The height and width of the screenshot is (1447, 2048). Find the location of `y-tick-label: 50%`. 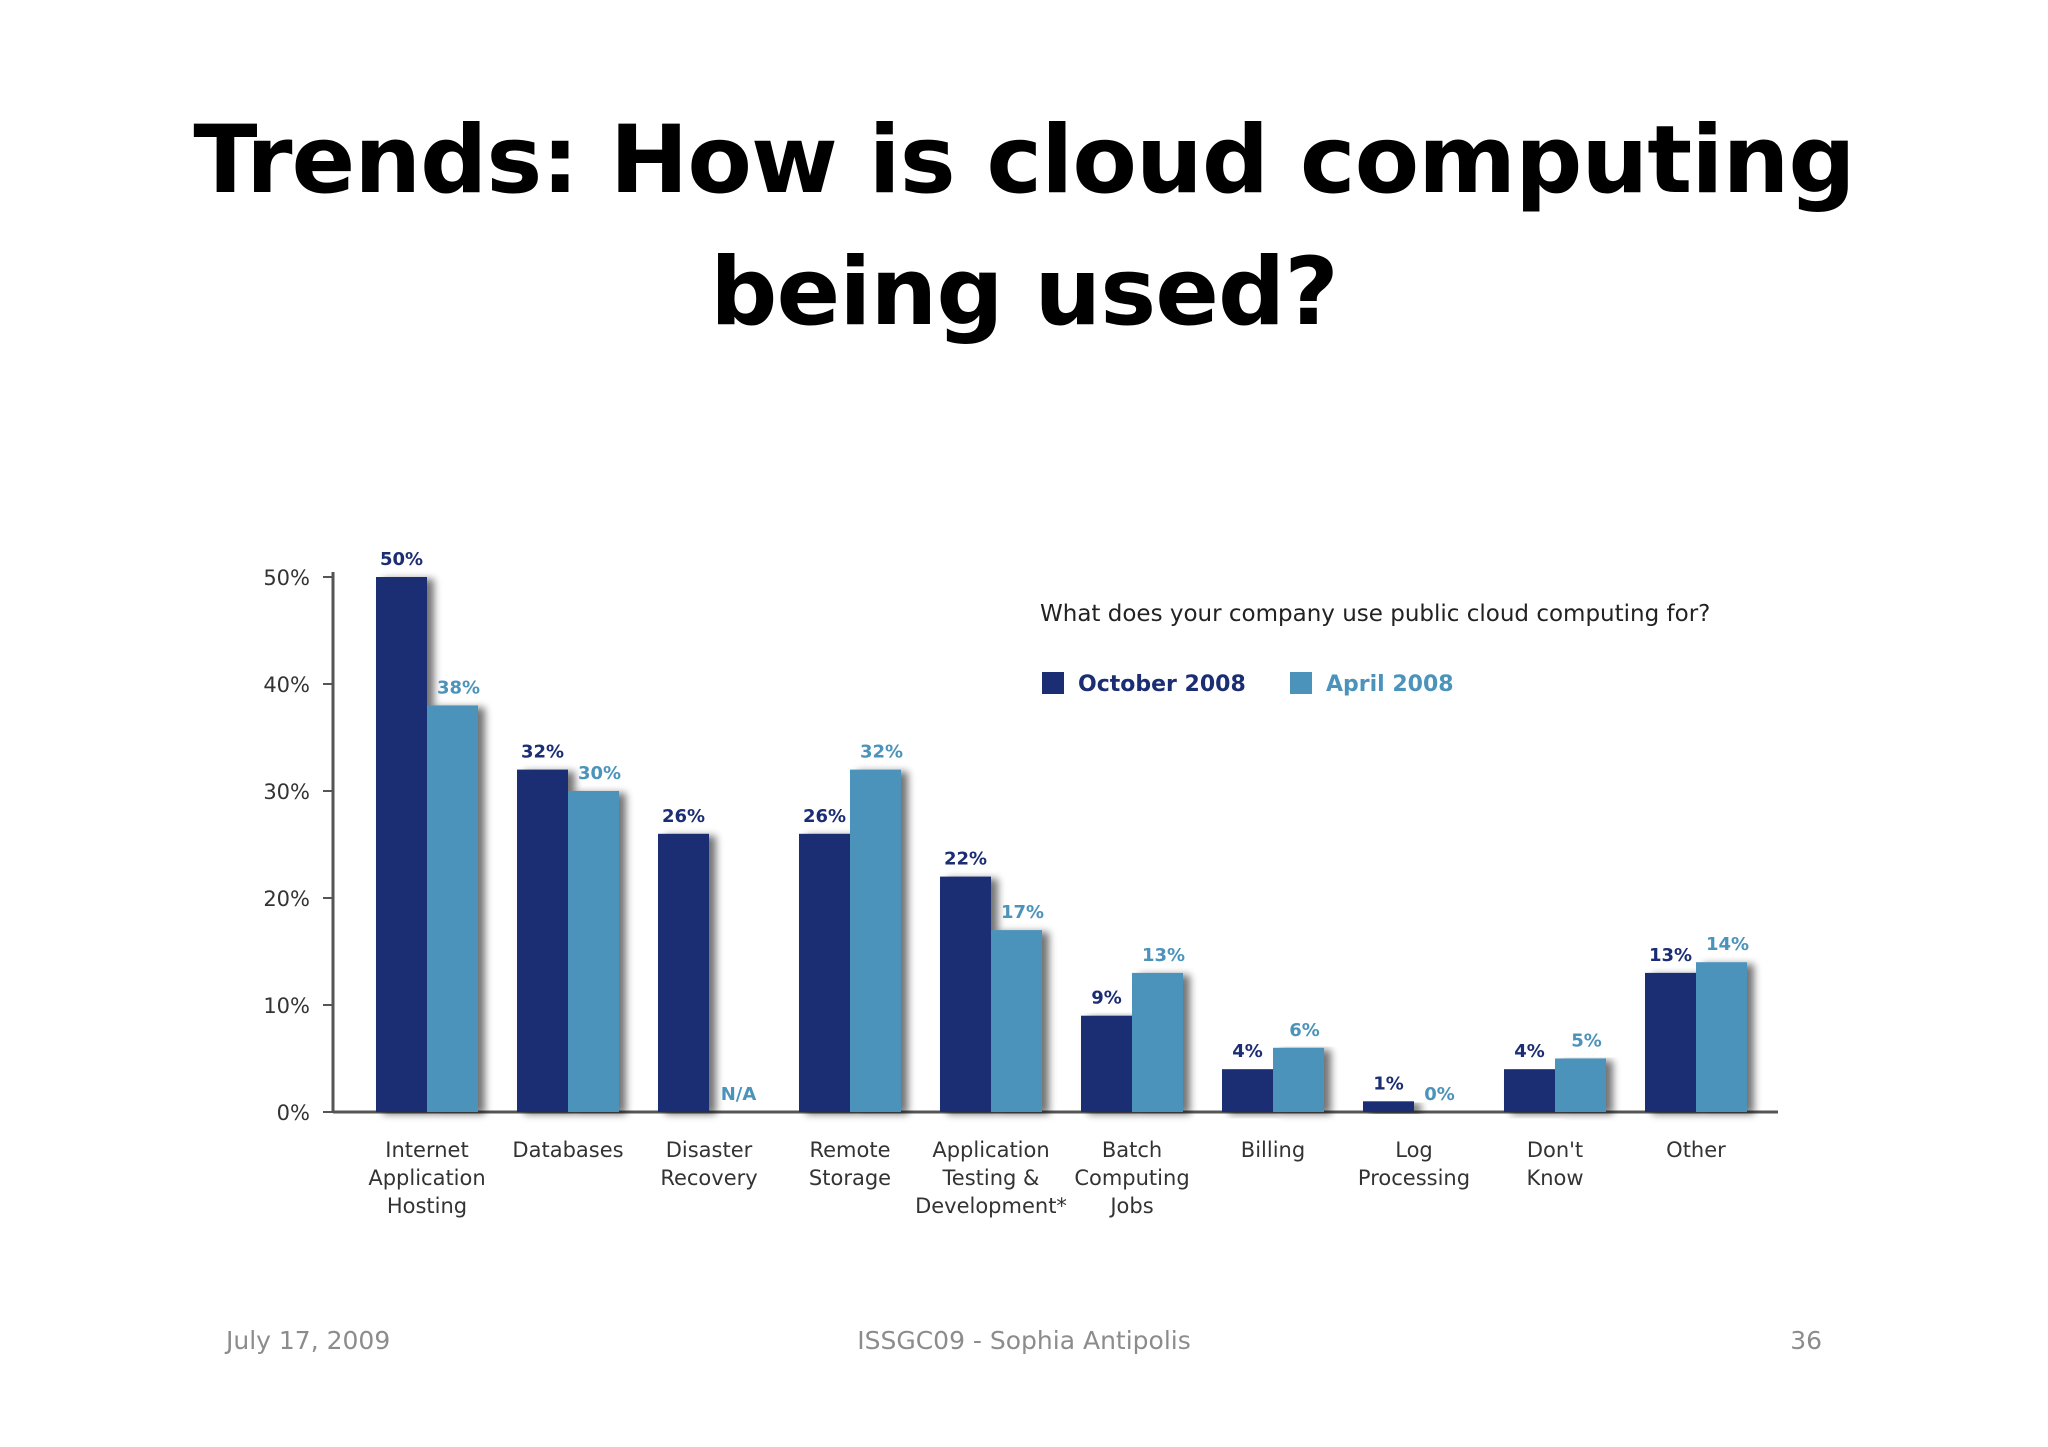

y-tick-label: 50% is located at coordinates (286, 578).